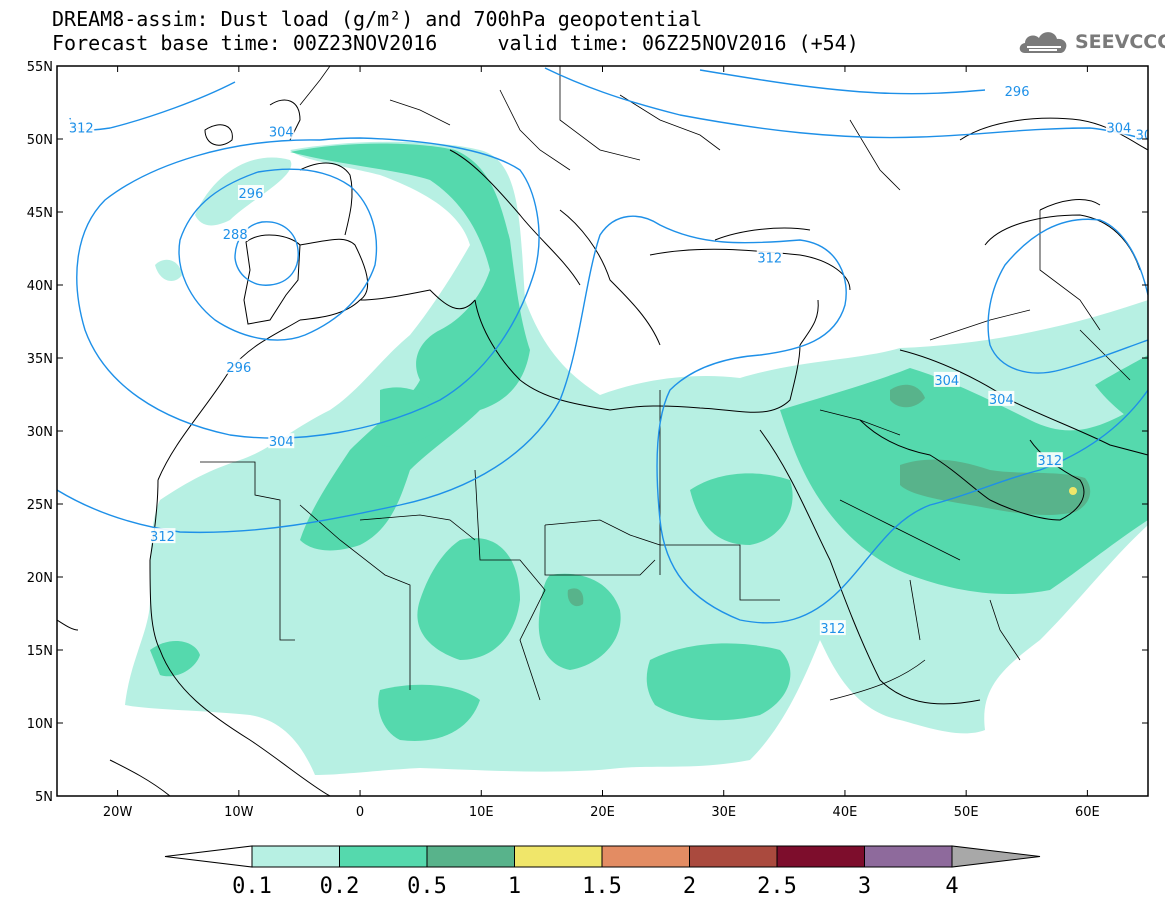 This screenshot has width=1165, height=907. What do you see at coordinates (602, 872) in the screenshot?
I see `colorbar: 0.1 0.2 0.5 1 1.5 2 2.5 3 4` at bounding box center [602, 872].